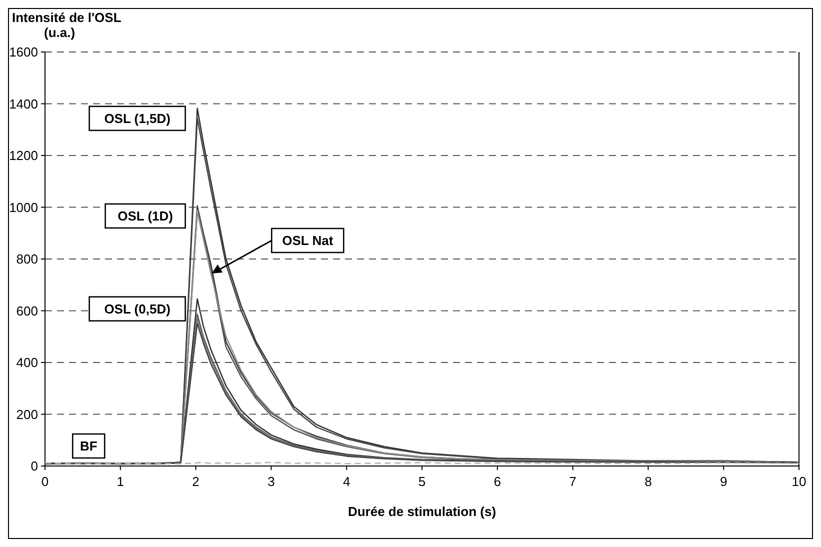  Describe the element at coordinates (498, 481) in the screenshot. I see `x-tick-label: 6` at that location.